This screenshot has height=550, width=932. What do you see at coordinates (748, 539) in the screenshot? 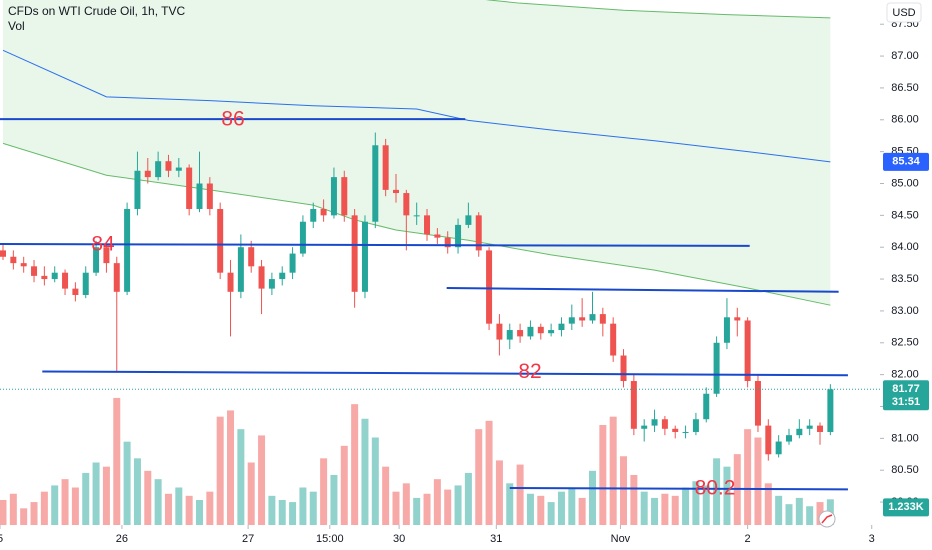
I see `x-tick-label: 2` at bounding box center [748, 539].